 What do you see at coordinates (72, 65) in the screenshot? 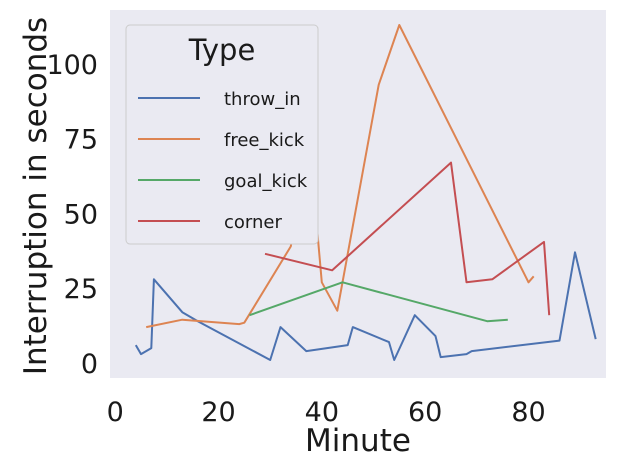
I see `y-tick-label: 100` at bounding box center [72, 65].